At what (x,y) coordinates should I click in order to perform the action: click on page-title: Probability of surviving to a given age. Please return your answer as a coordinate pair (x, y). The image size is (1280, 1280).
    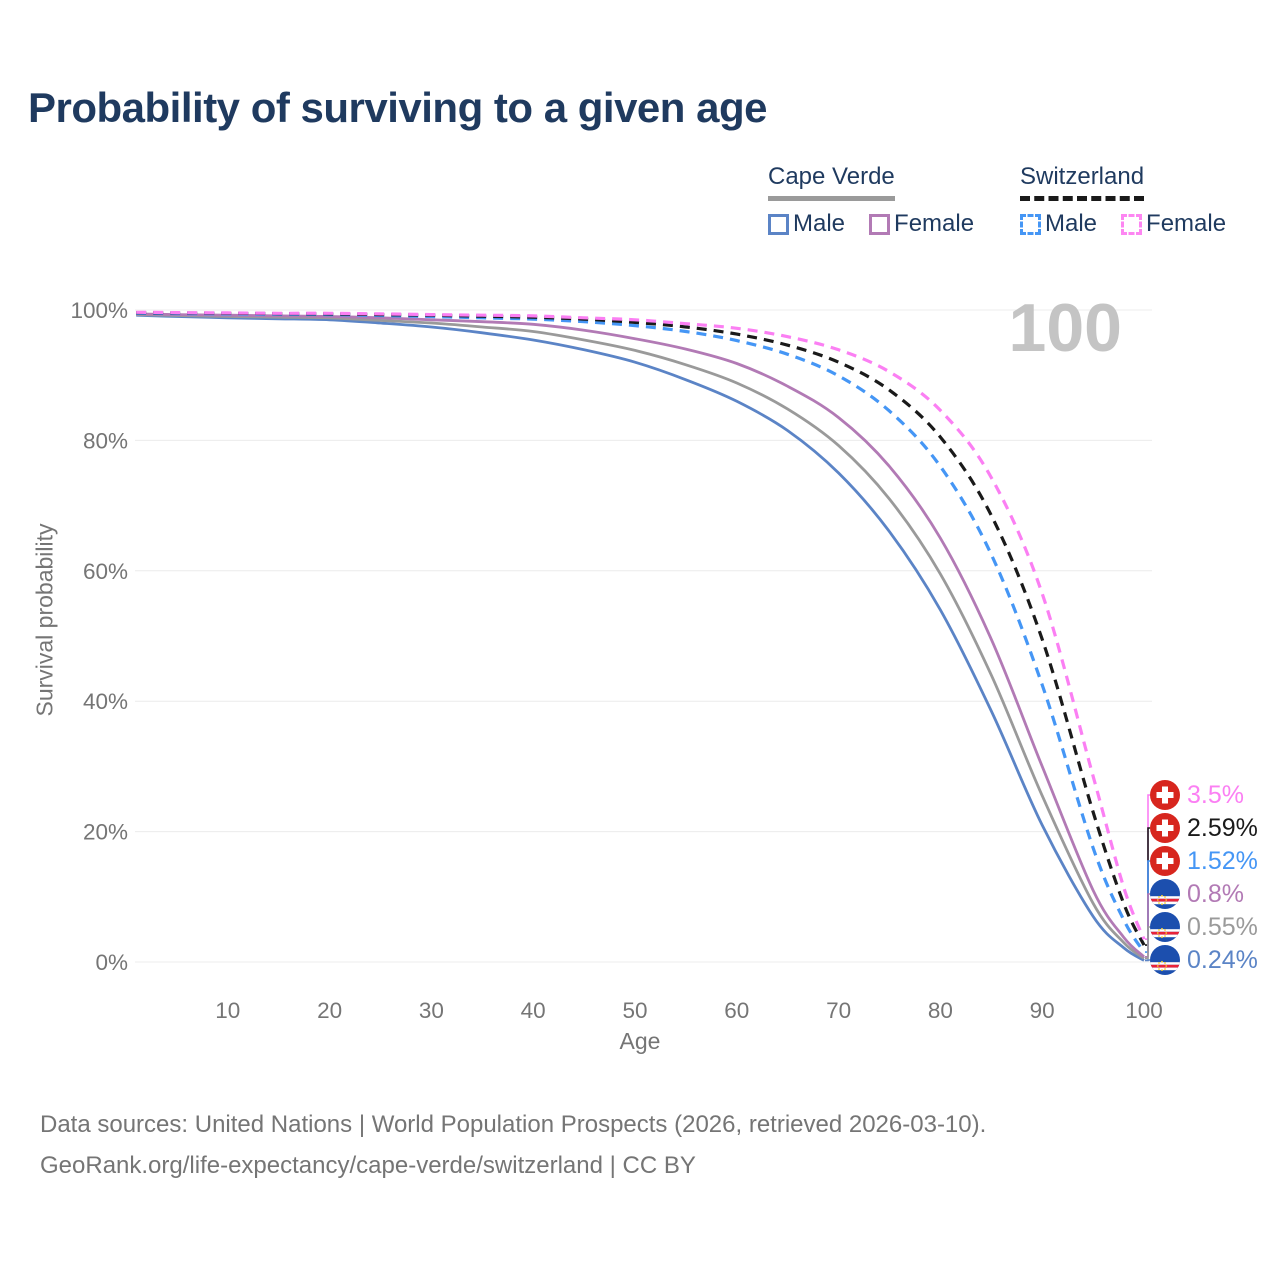
    Looking at the image, I should click on (397, 107).